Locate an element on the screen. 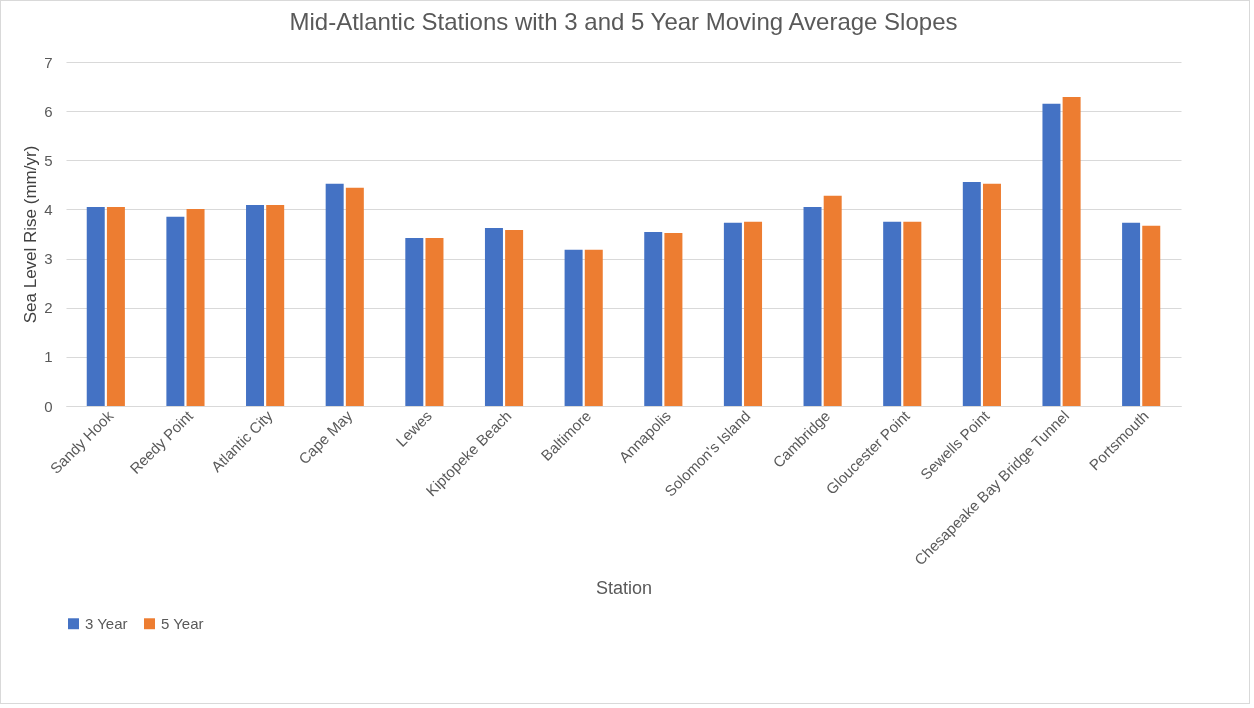 Image resolution: width=1254 pixels, height=708 pixels. y-tick-label: 6 is located at coordinates (48, 111).